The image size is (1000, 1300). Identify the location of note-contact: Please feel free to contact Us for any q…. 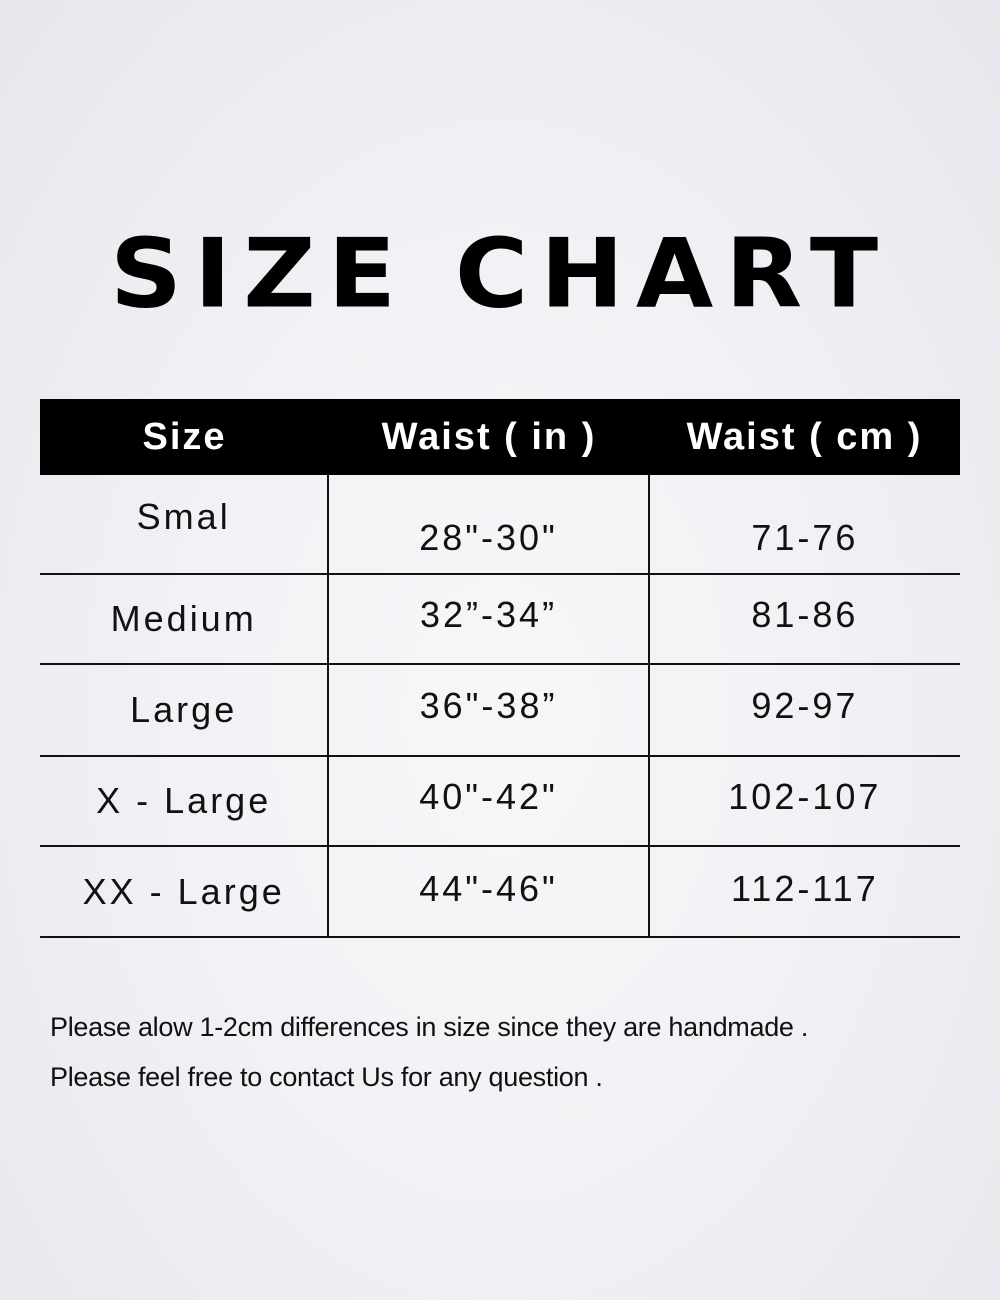
(326, 1077).